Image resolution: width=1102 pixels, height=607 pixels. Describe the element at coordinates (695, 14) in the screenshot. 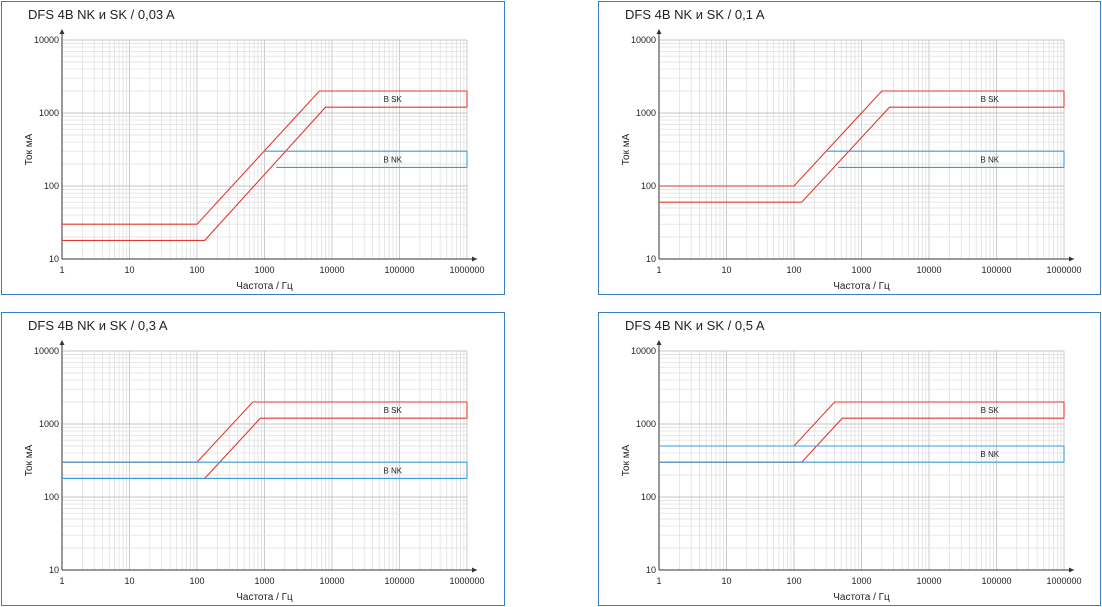

I see `chart-title: DFS 4B NK и SK / 0,1 A` at that location.